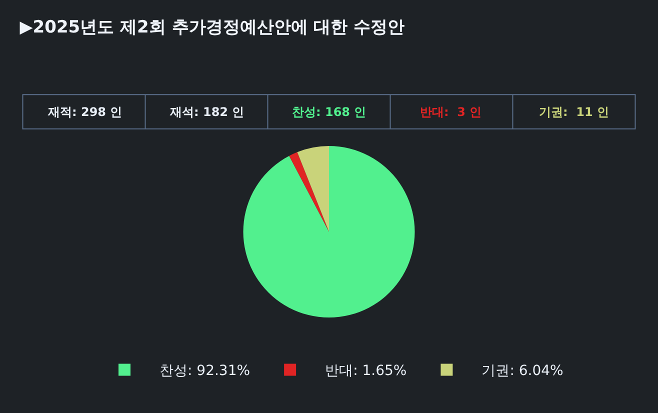 This screenshot has height=413, width=658. What do you see at coordinates (206, 112) in the screenshot?
I see `text: 재석: 182 인` at bounding box center [206, 112].